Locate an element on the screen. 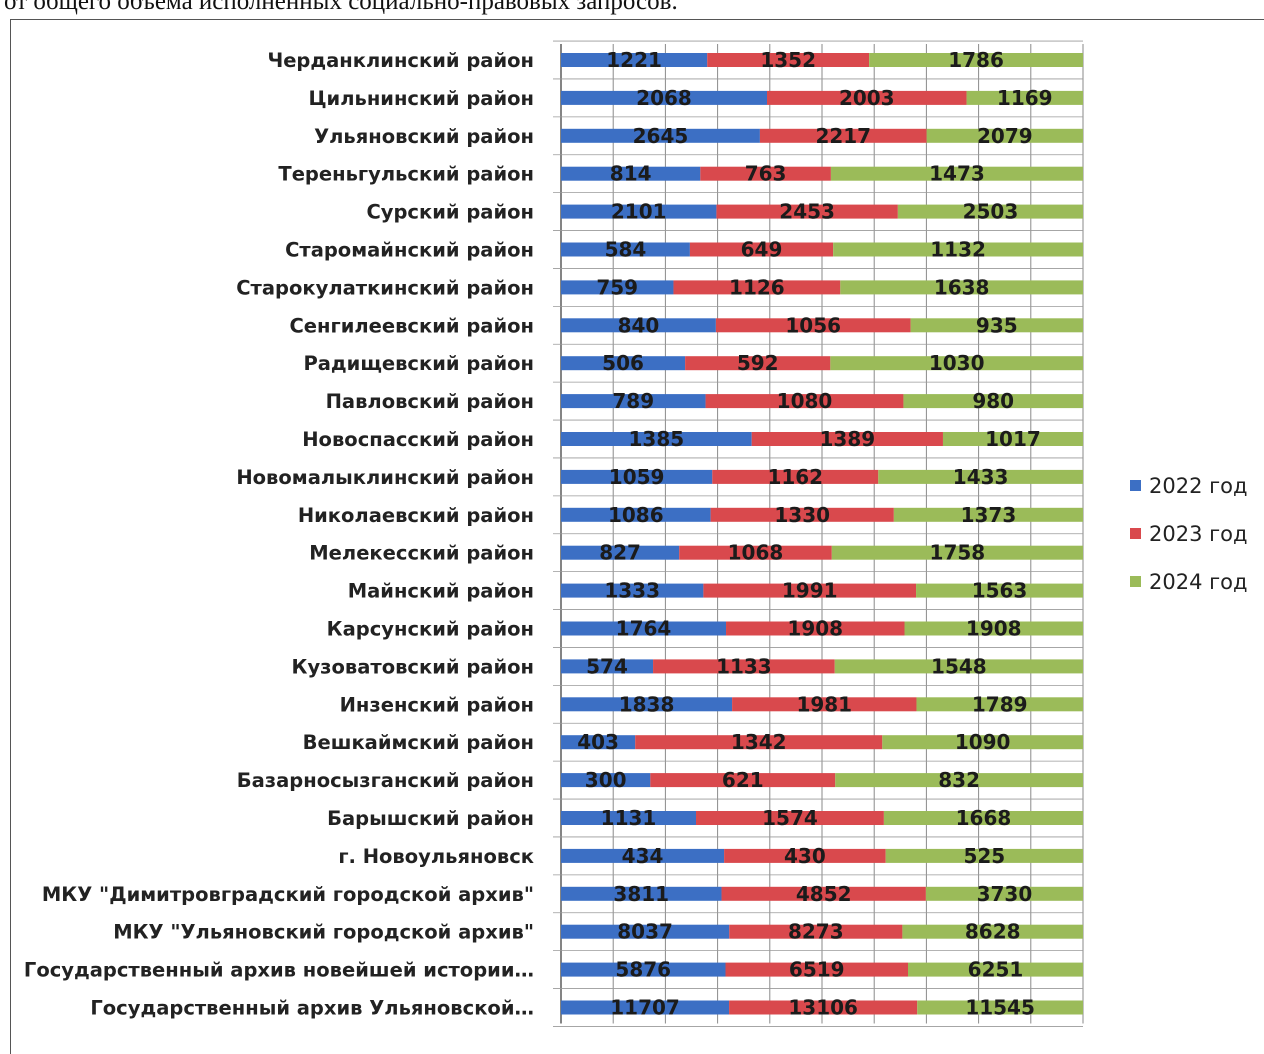 The width and height of the screenshot is (1264, 1054). category-label: МКУ "Димитровградский городской архив" is located at coordinates (288, 894).